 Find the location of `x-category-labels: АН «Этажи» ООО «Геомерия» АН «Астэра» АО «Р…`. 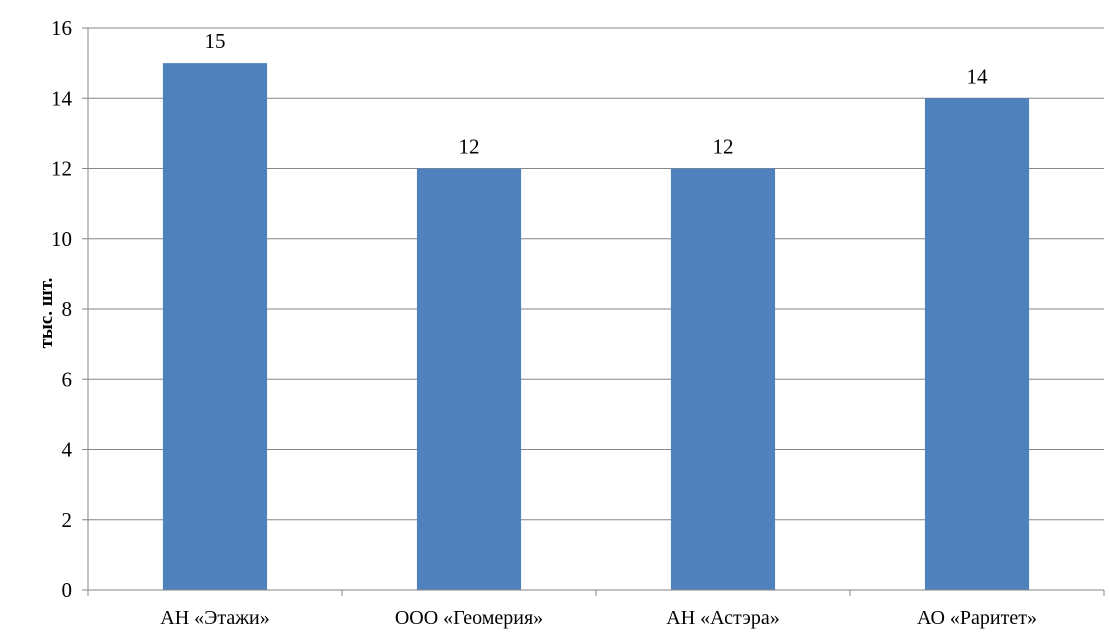

x-category-labels: АН «Этажи» ООО «Геомерия» АН «Астэра» АО «Р… is located at coordinates (598, 618).